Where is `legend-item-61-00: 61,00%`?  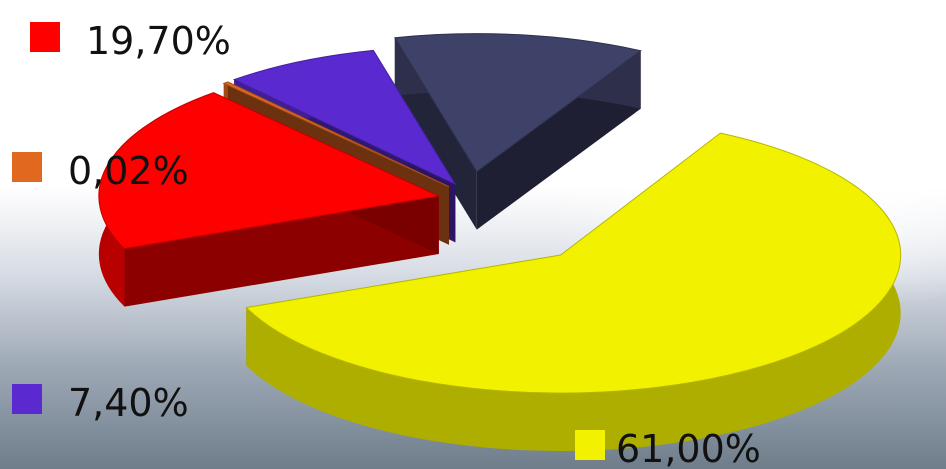 legend-item-61-00: 61,00% is located at coordinates (668, 448).